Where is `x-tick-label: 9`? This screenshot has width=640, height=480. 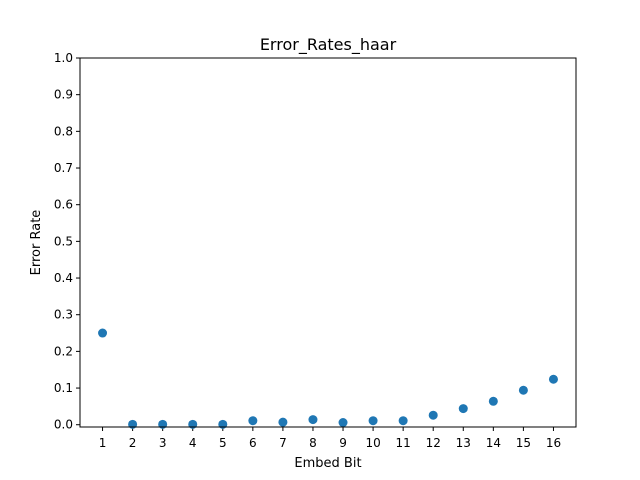
x-tick-label: 9 is located at coordinates (343, 443).